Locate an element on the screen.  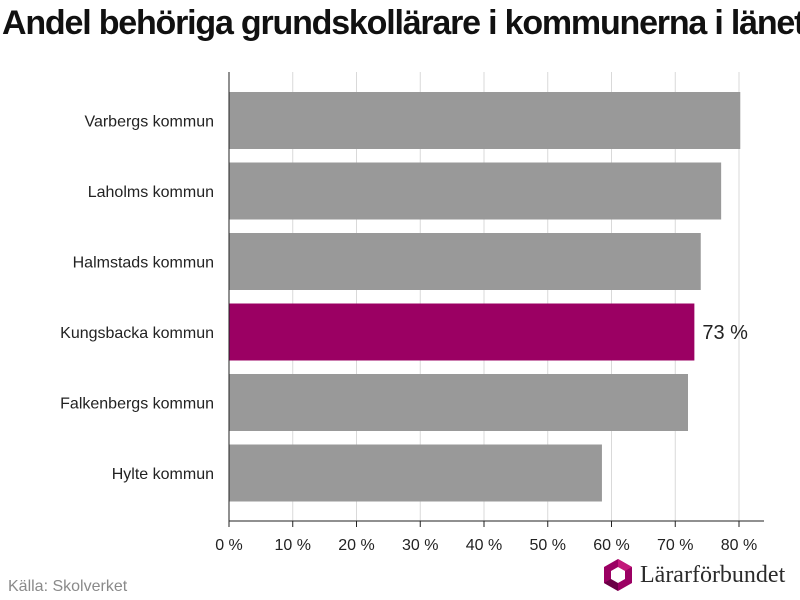
category-label: Falkenbergs kommun is located at coordinates (137, 404).